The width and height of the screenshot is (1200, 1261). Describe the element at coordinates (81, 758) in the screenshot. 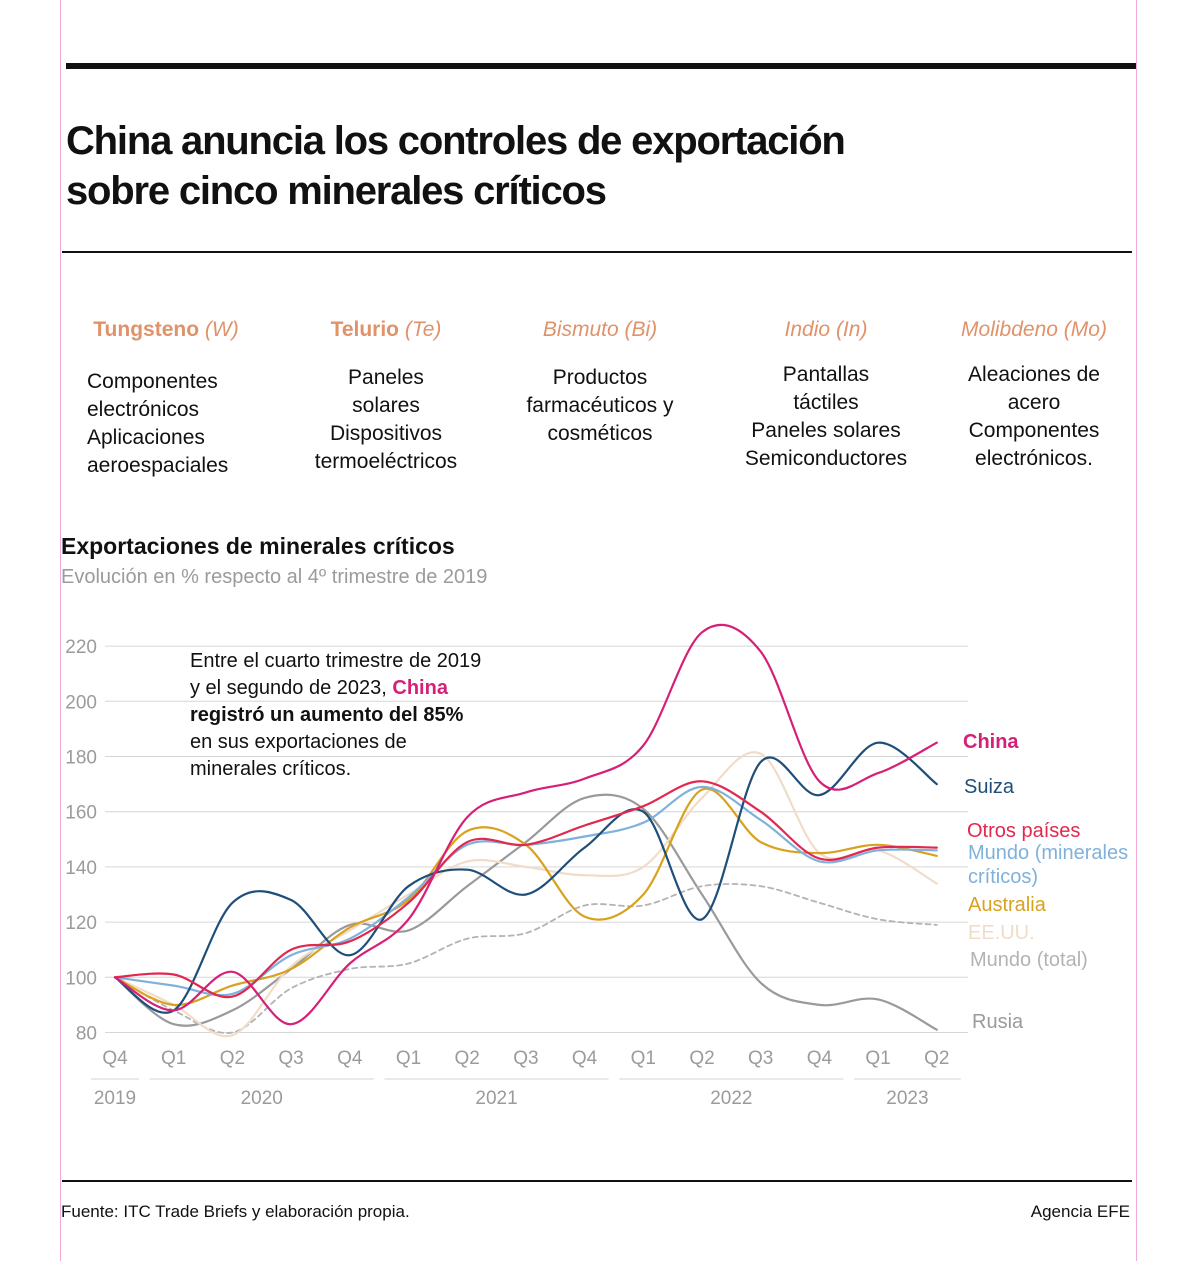

I see `y-tick-label: 180` at that location.